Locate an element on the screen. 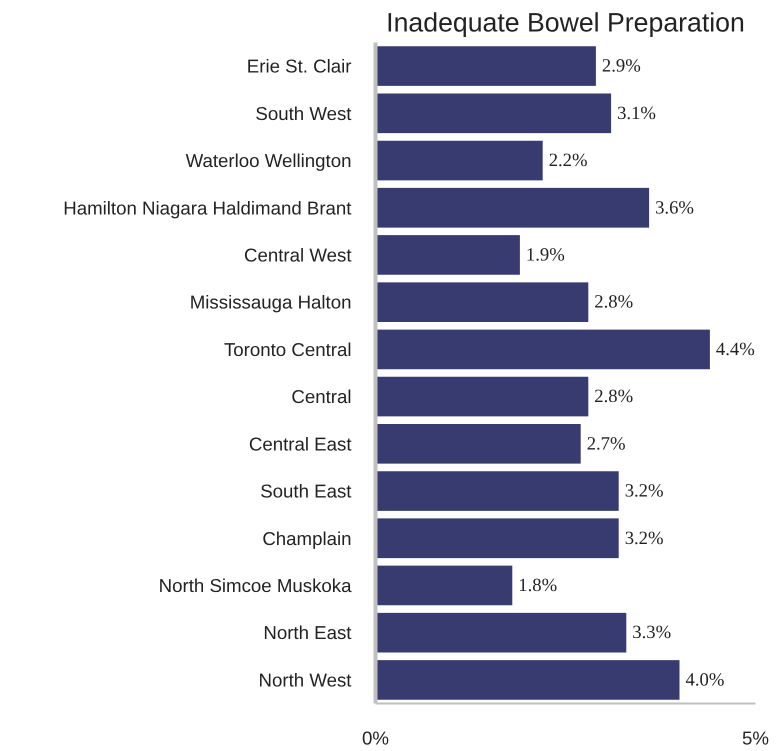 This screenshot has height=751, width=781. y-tick-label: North Simcoe Muskoka is located at coordinates (255, 585).